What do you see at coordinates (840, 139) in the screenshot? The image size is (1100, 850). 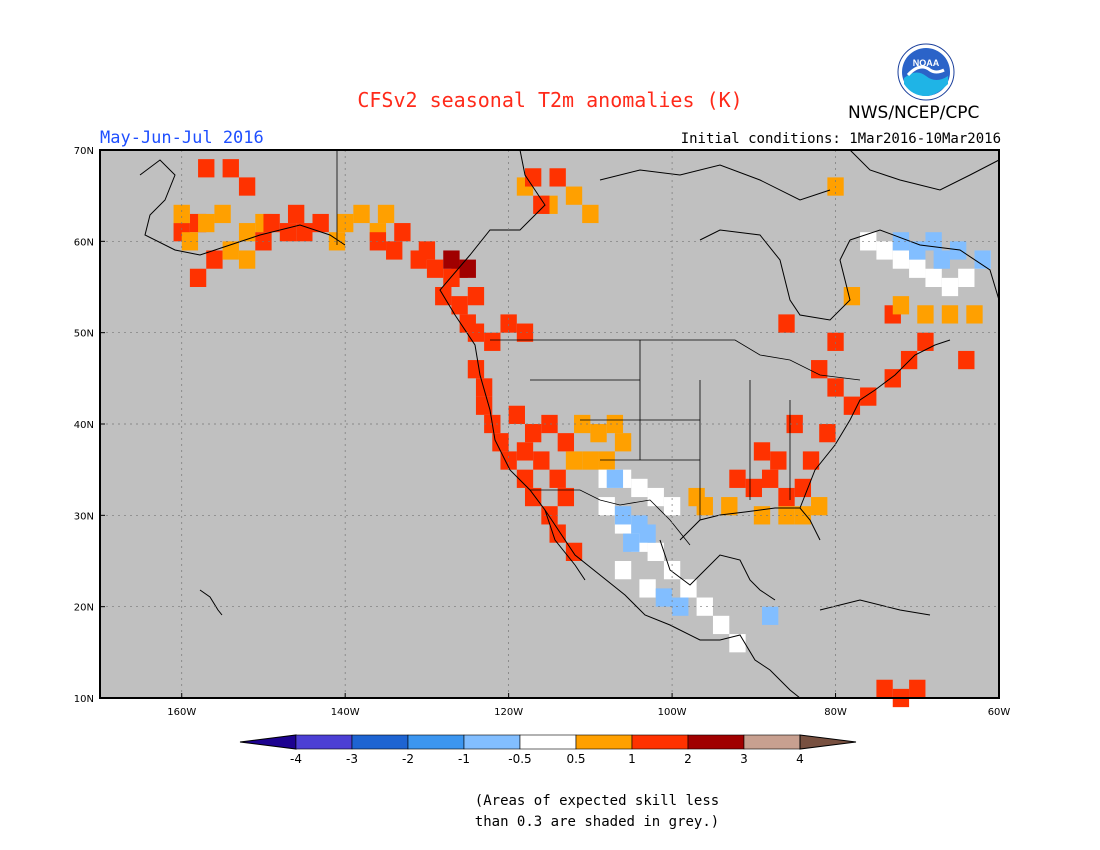 I see `initial-conditions: Initial conditions: 1Mar2016-10Mar2016` at bounding box center [840, 139].